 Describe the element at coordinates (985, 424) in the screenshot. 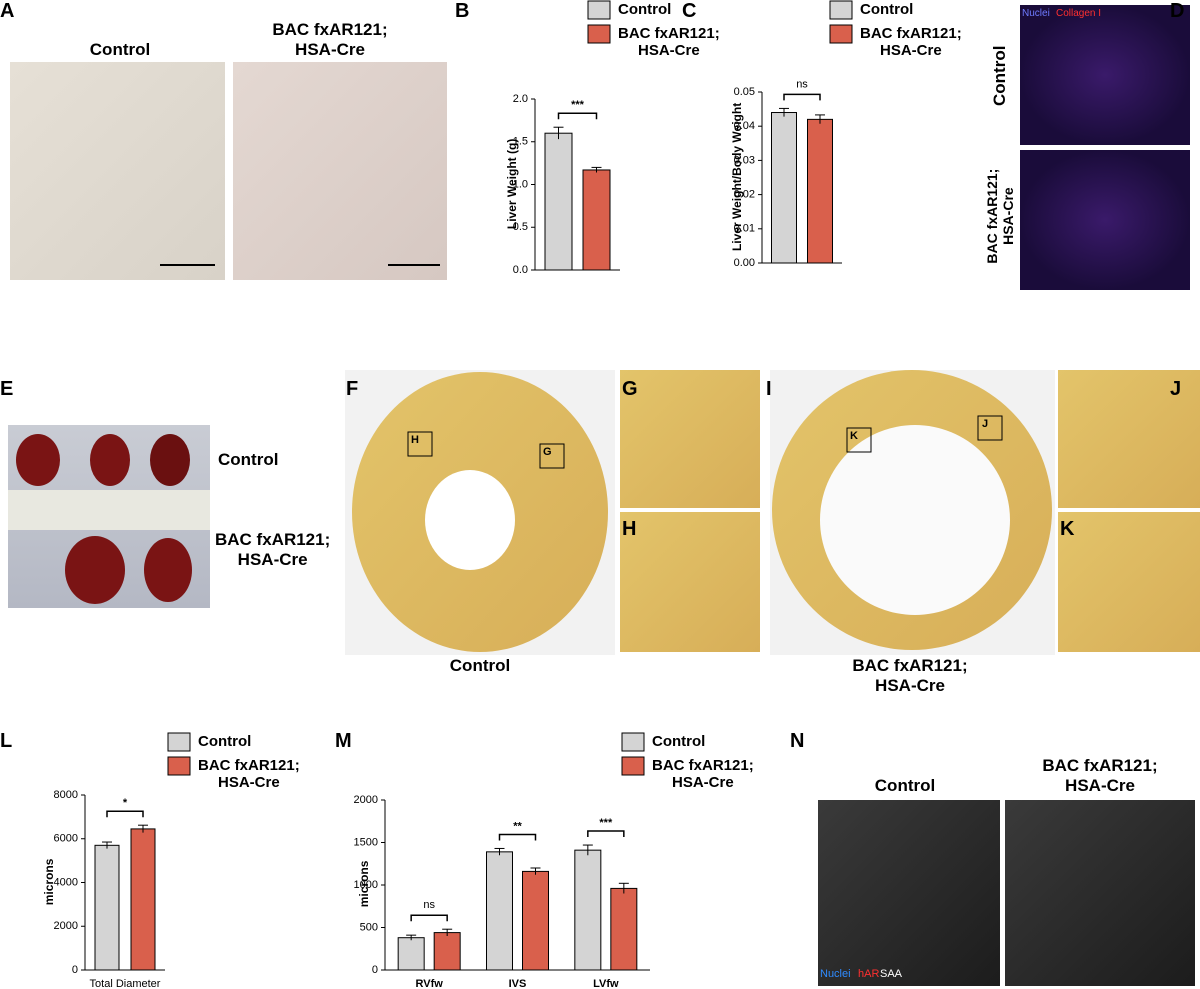

I see `inset-label: J` at that location.